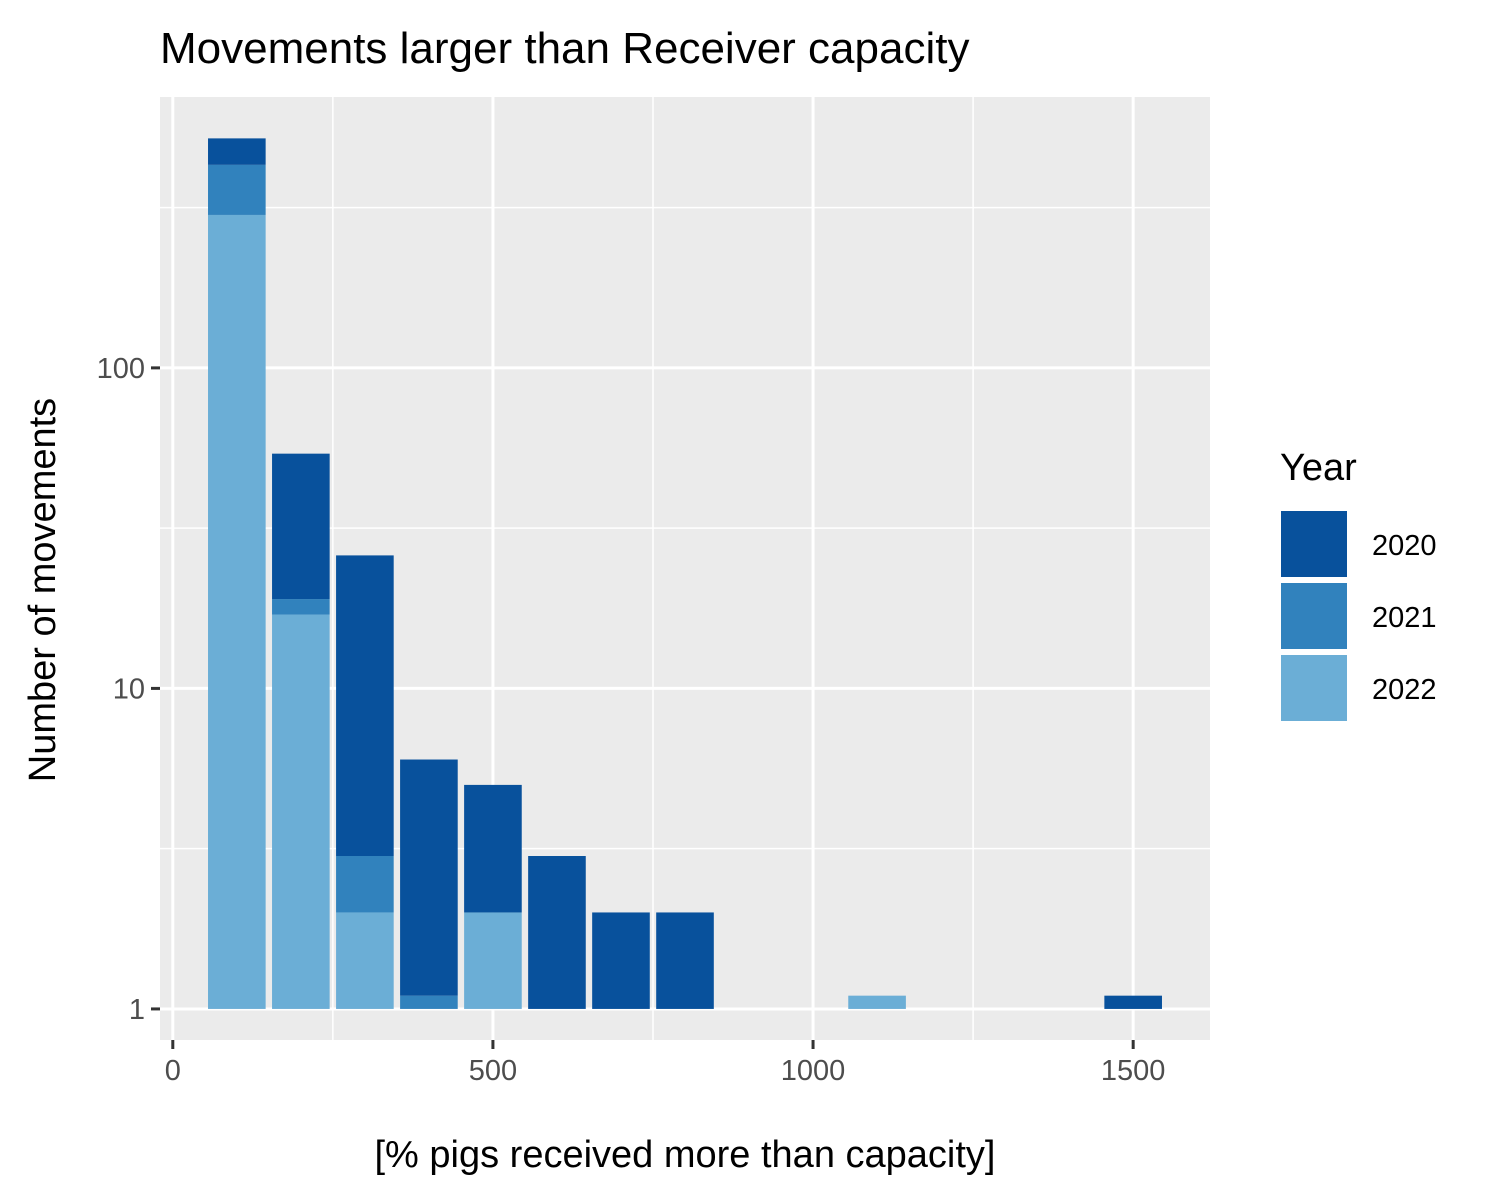 The image size is (1500, 1200). I want to click on bar-500-2022, so click(493, 960).